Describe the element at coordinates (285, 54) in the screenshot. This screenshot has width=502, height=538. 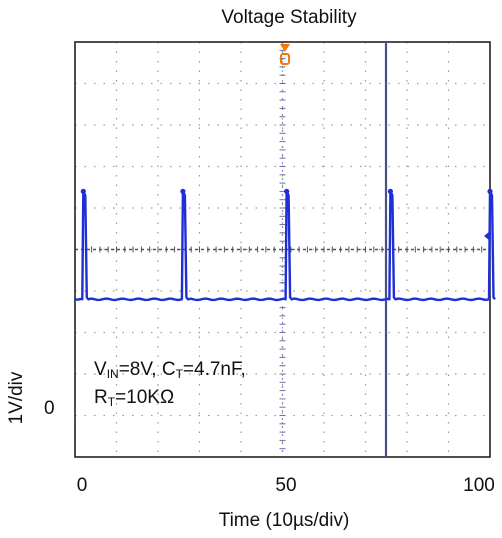
I see `trigger-marker` at that location.